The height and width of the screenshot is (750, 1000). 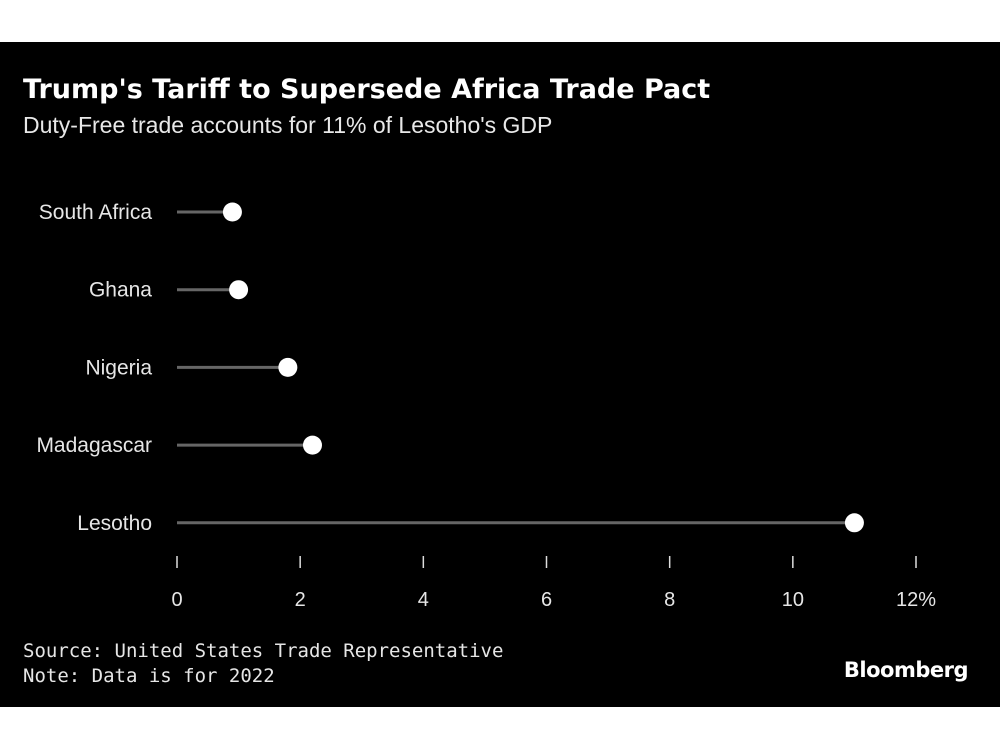 I want to click on x-tick-label: 2, so click(x=300, y=600).